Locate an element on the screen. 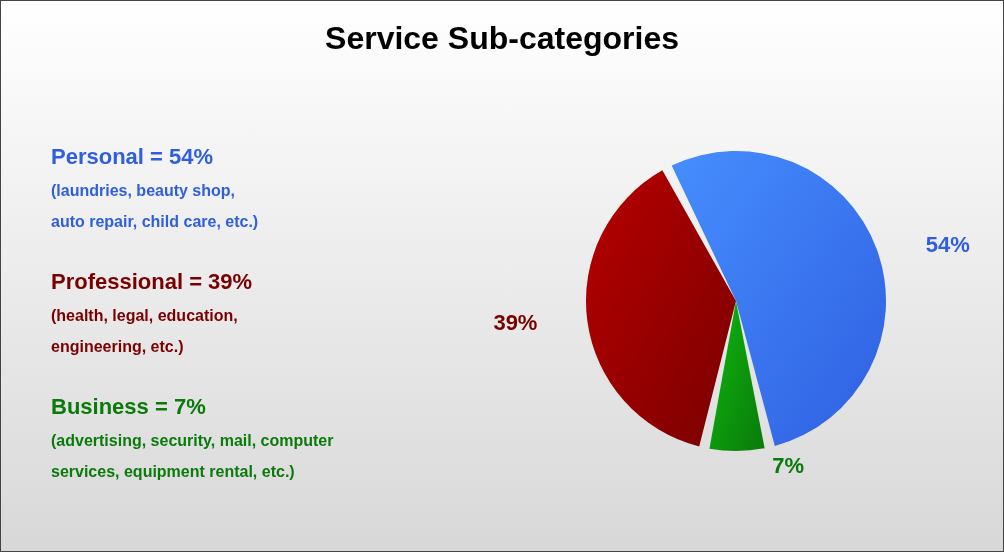 The image size is (1004, 552). text: (health, legal, education, engineering, etc.) is located at coordinates (144, 331).